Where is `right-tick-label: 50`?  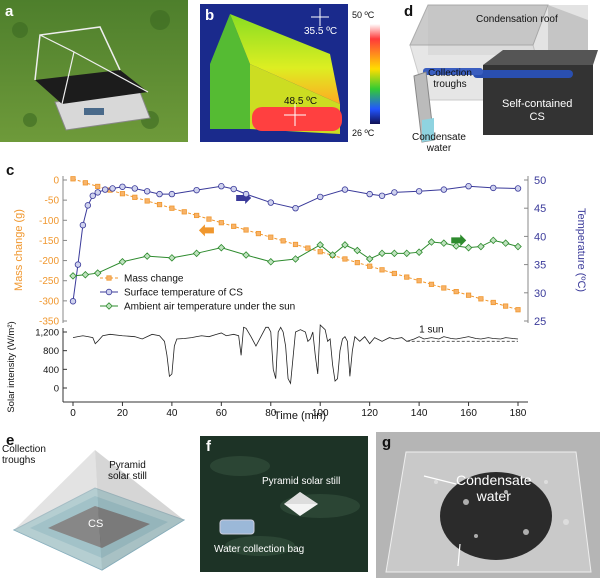
right-tick-label: 50 is located at coordinates (540, 181).